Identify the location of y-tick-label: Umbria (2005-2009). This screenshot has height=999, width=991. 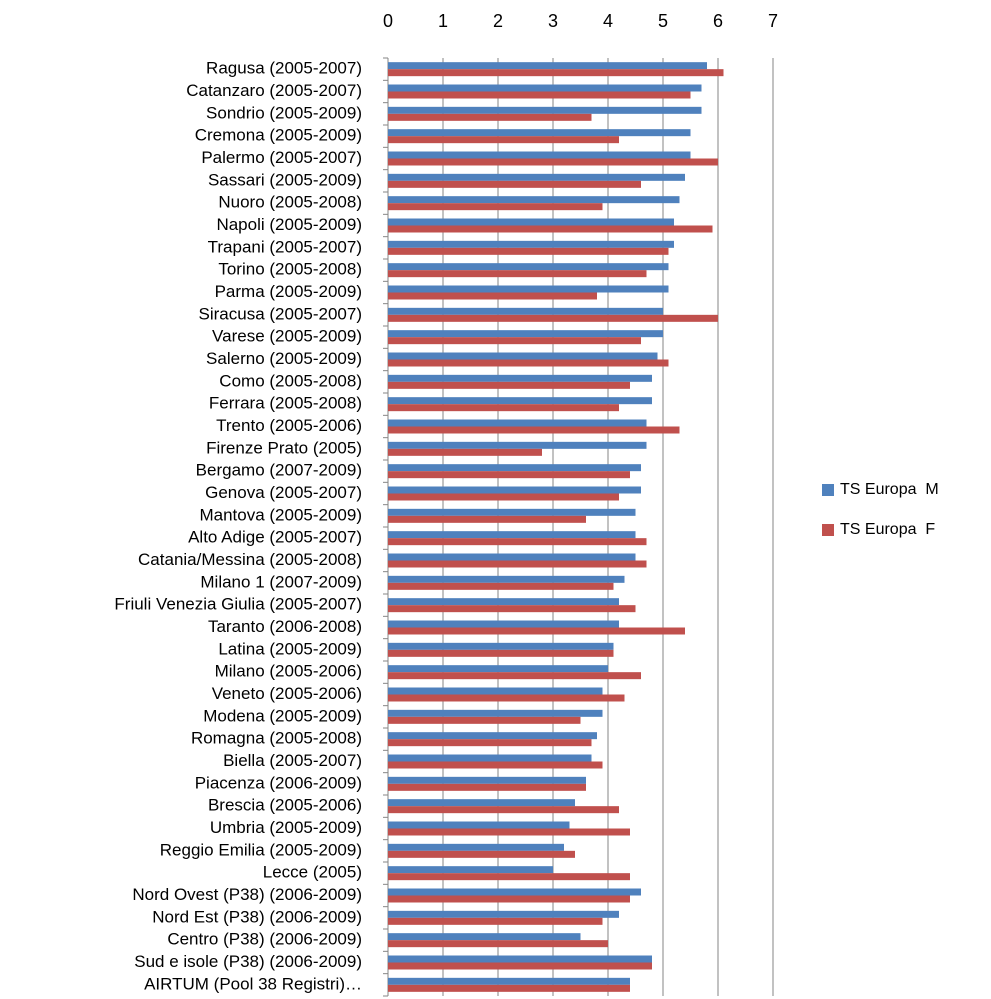
(286, 827).